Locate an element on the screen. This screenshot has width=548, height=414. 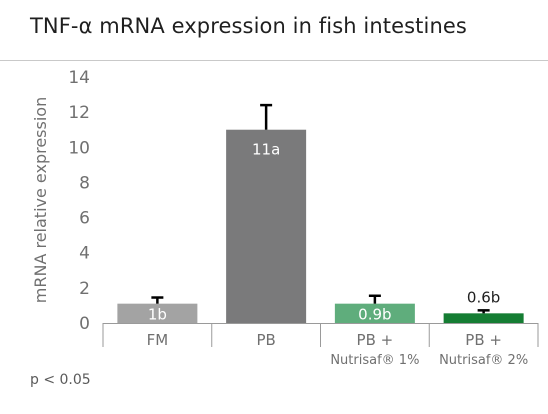
y-axis-label: mRNA relative expression is located at coordinates (40, 200).